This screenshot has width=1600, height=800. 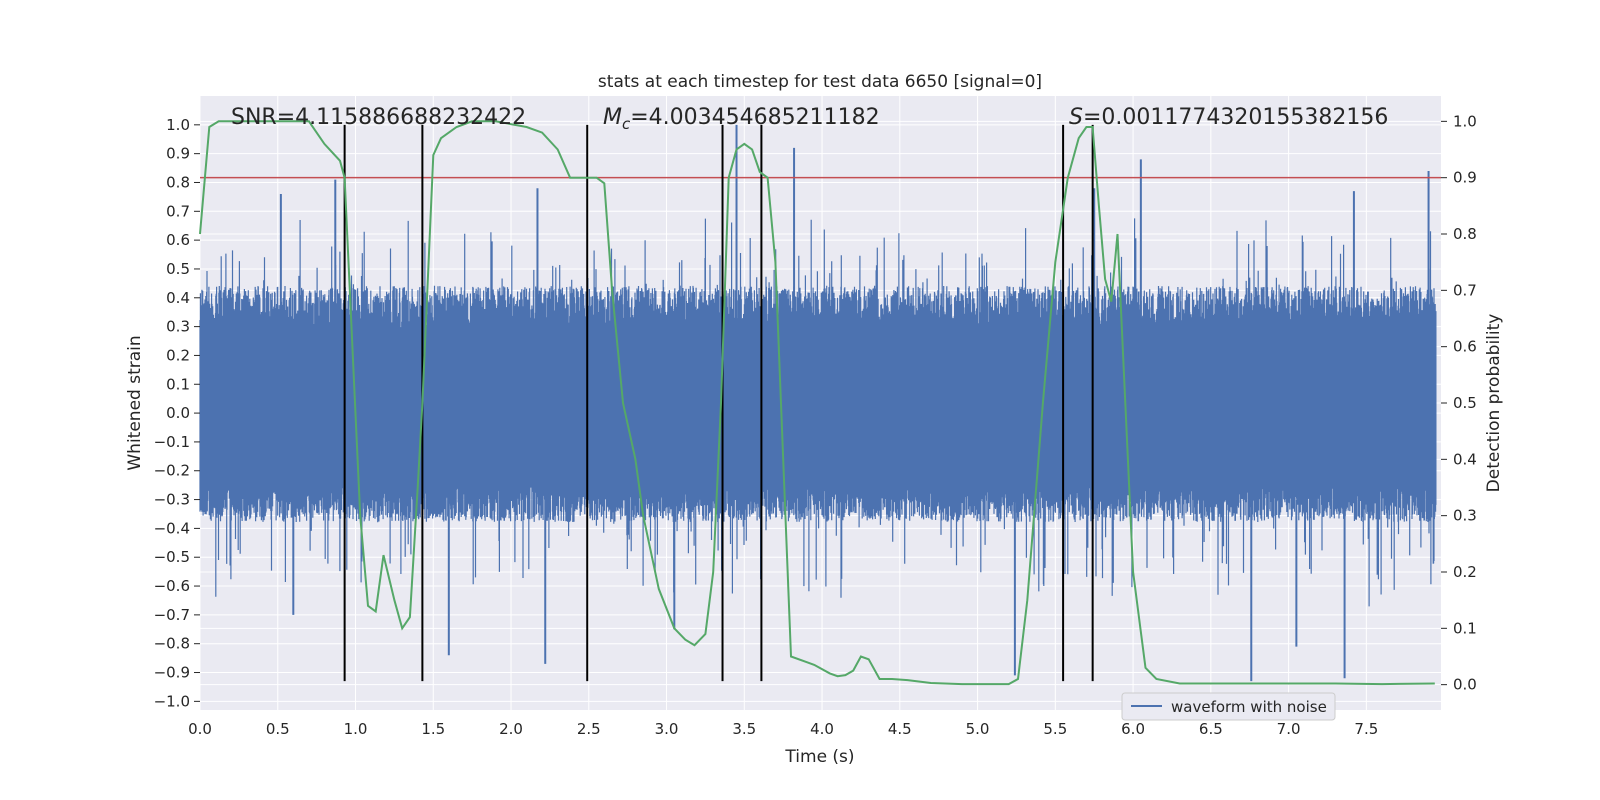 I want to click on x-tick-label: 1.5, so click(x=433, y=729).